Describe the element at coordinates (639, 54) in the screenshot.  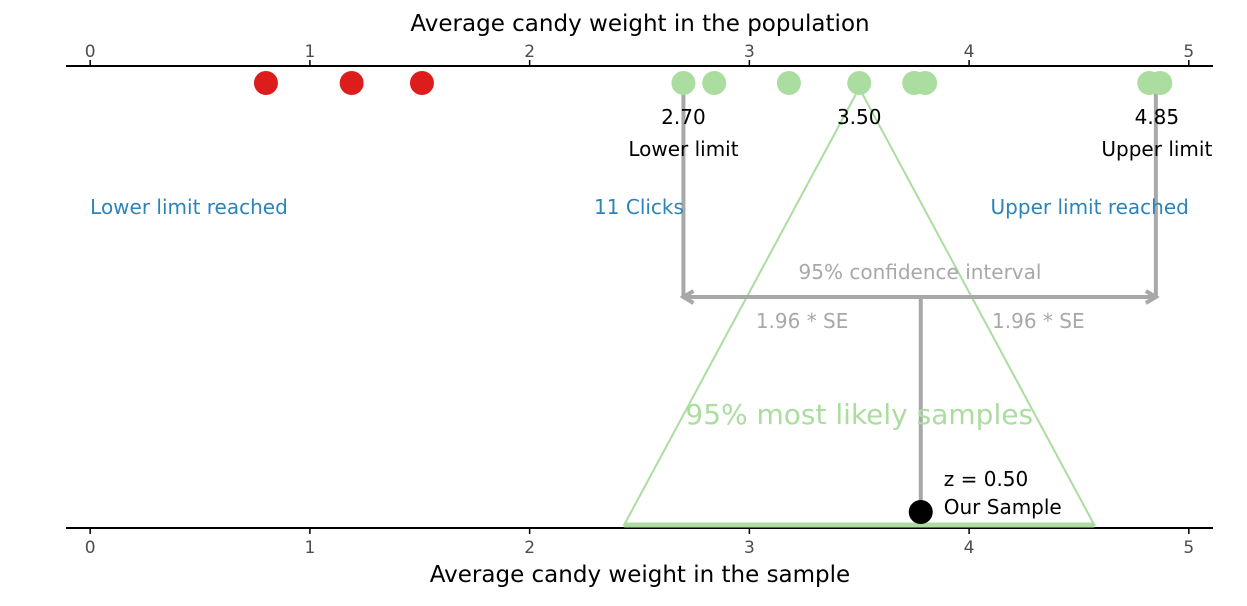
I see `top-axis-ticks: 0 1 2 3 4 5` at that location.